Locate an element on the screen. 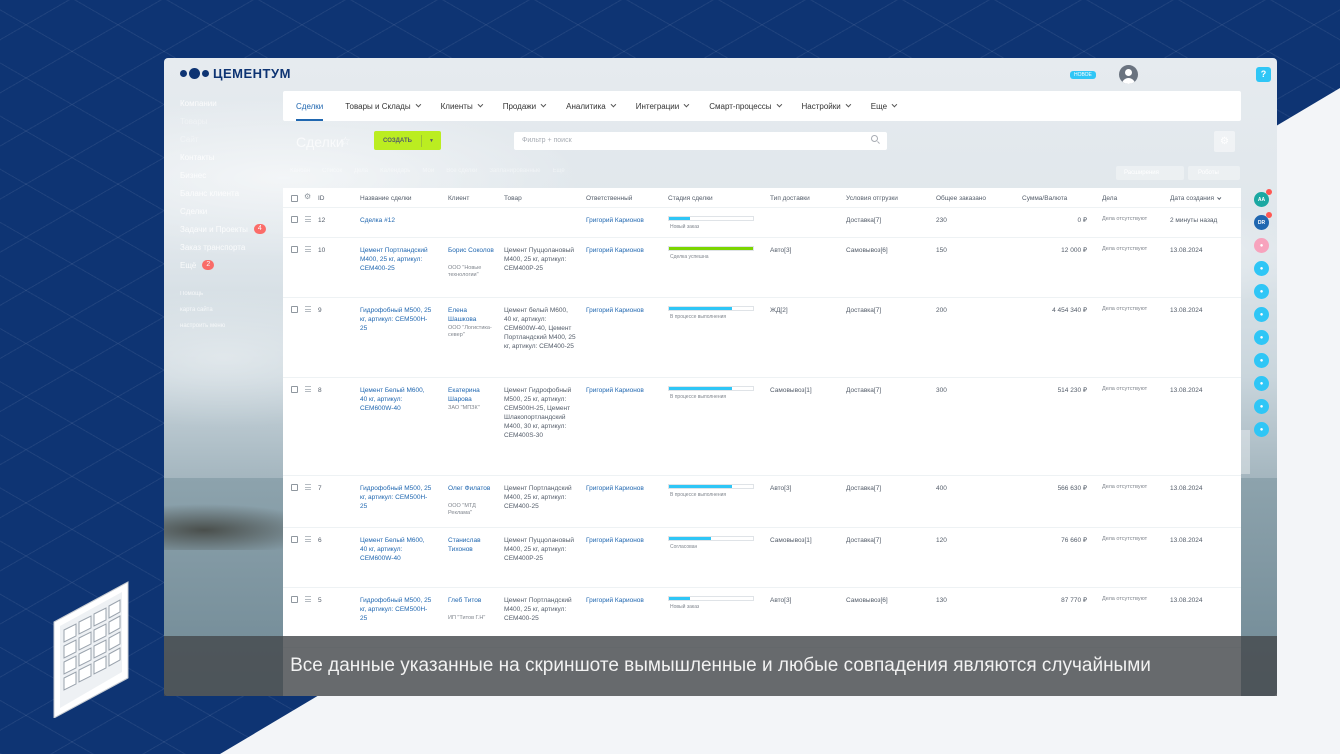  sidebar-item-deals: Сделки is located at coordinates (194, 211).